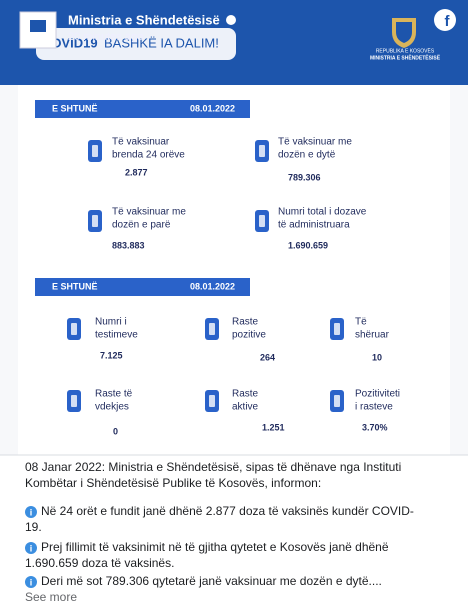 Image resolution: width=468 pixels, height=602 pixels. I want to click on stat-value: 789.306, so click(304, 177).